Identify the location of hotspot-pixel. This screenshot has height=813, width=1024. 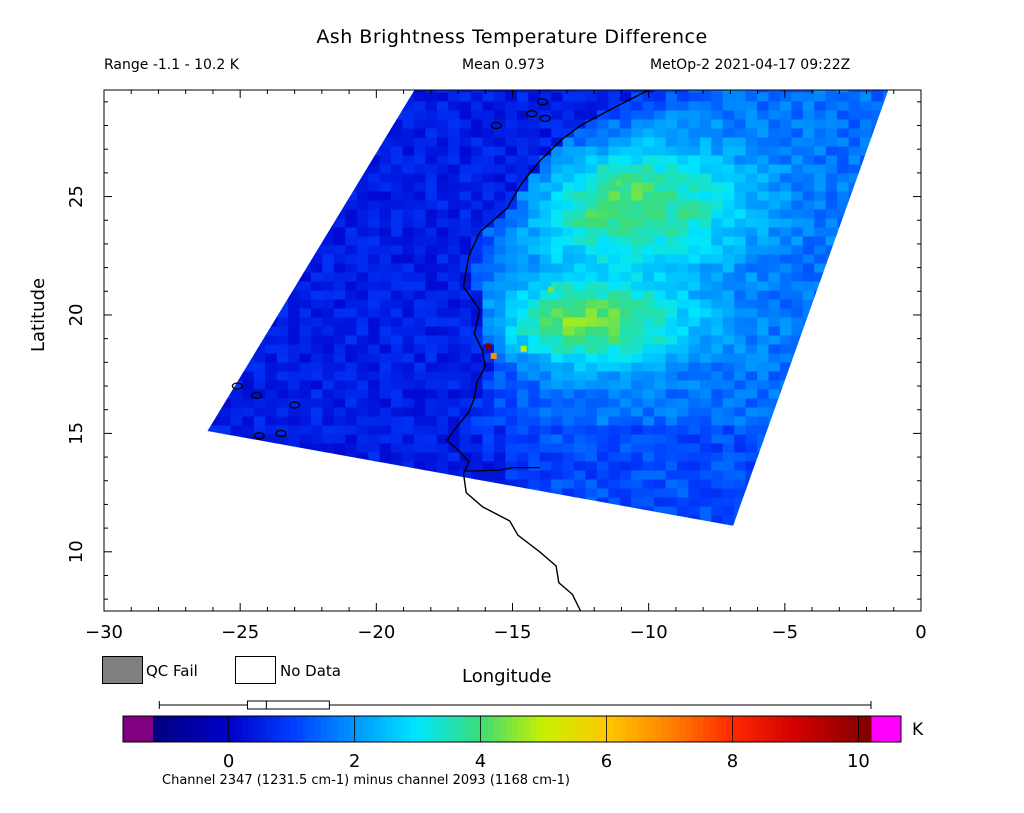
(550, 289).